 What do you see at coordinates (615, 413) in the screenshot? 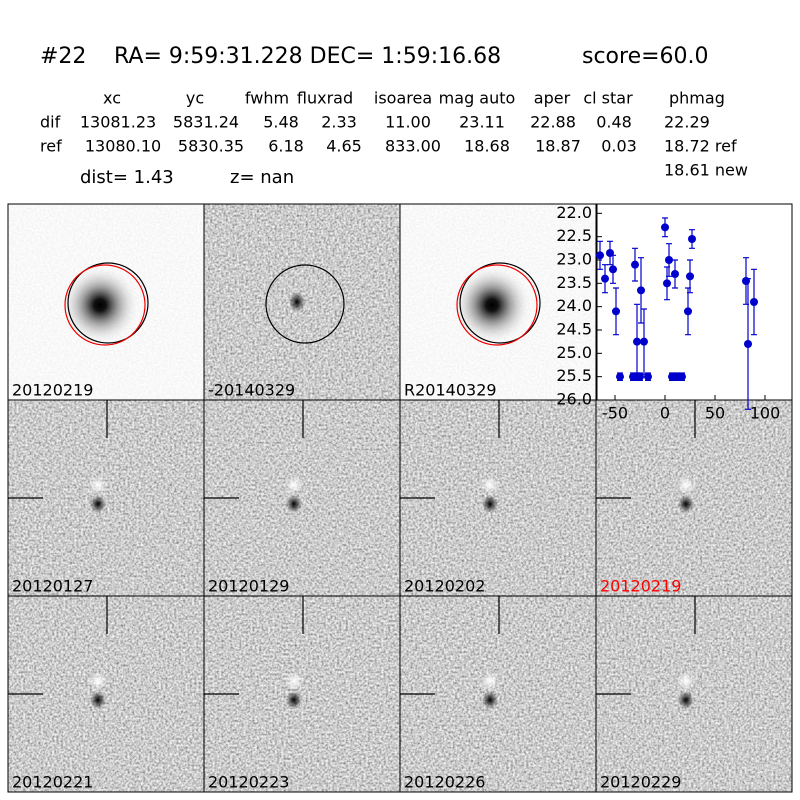
I see `x-tick-label: -50` at bounding box center [615, 413].